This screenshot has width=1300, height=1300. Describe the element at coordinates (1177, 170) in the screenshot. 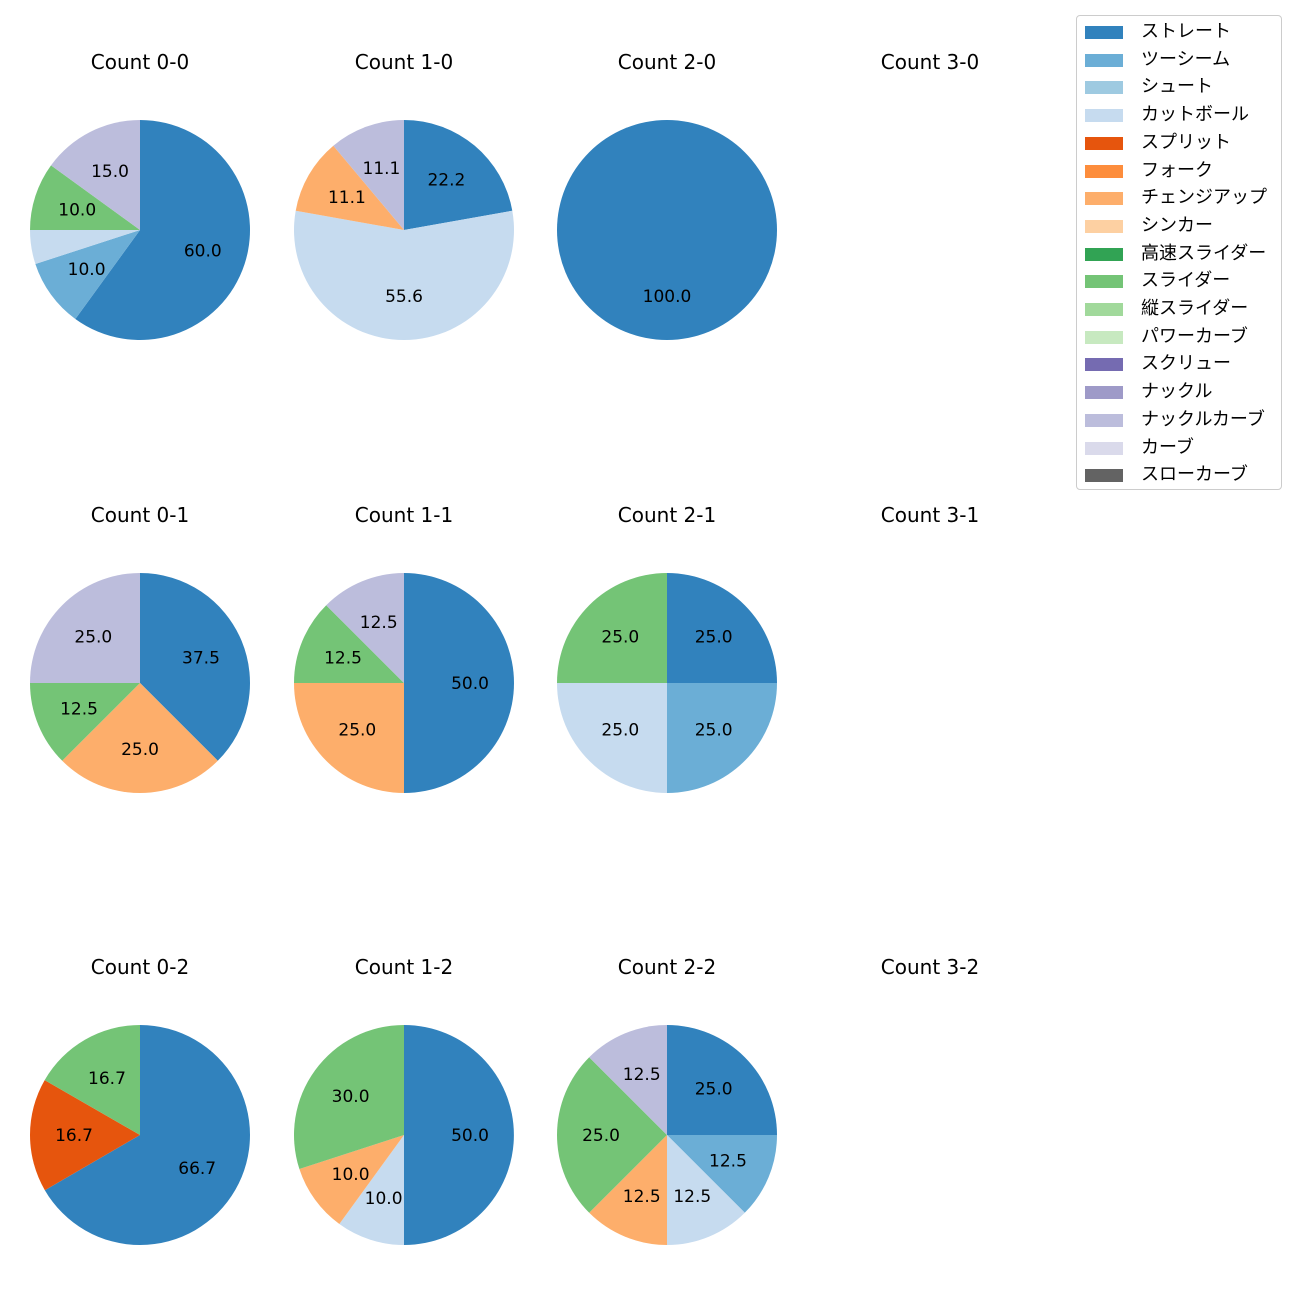

I see `legend-label: フォーク` at that location.